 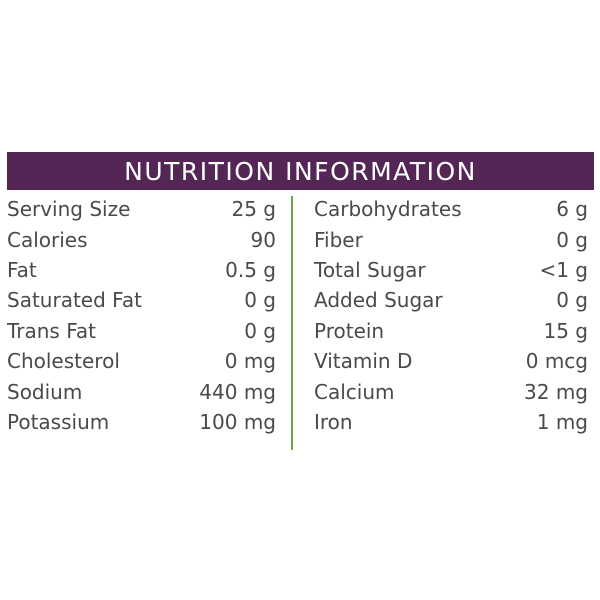 What do you see at coordinates (370, 269) in the screenshot?
I see `nutrient-label: Total Sugar` at bounding box center [370, 269].